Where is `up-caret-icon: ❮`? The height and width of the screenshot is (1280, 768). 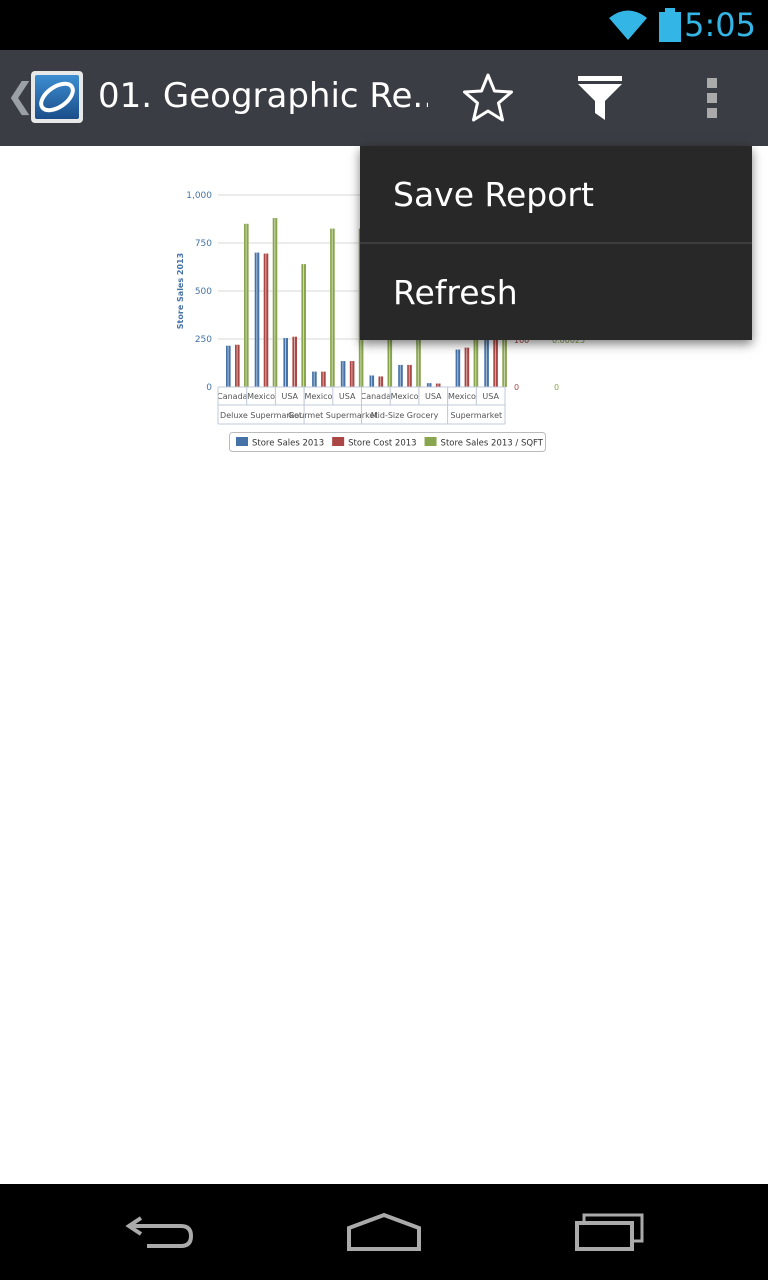
up-caret-icon: ❮ is located at coordinates (20, 96).